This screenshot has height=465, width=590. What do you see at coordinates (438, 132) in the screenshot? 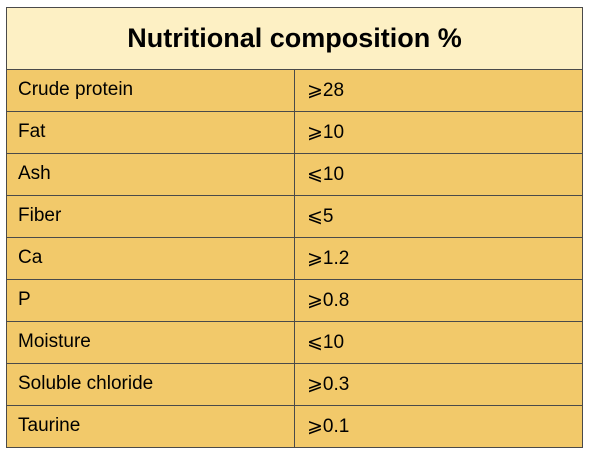
I see `nutrient-value: ⩾10` at bounding box center [438, 132].